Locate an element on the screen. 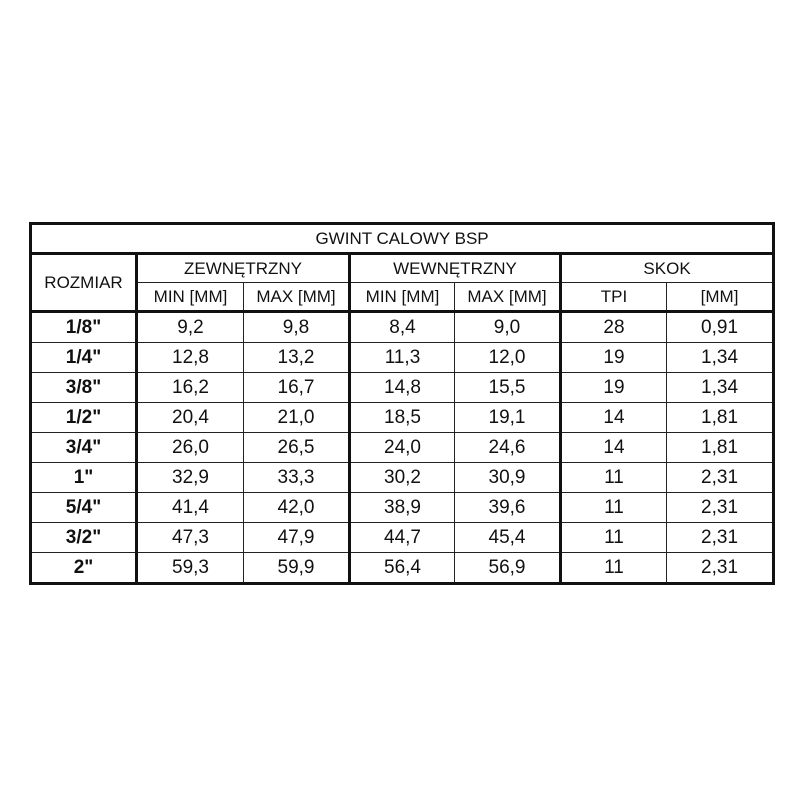 The image size is (800, 800). cell-size: 3/4" is located at coordinates (83, 447).